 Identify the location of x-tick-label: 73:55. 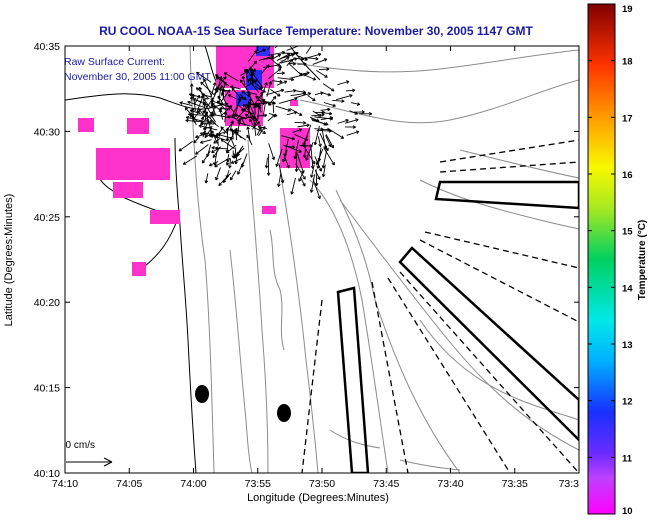
(258, 484).